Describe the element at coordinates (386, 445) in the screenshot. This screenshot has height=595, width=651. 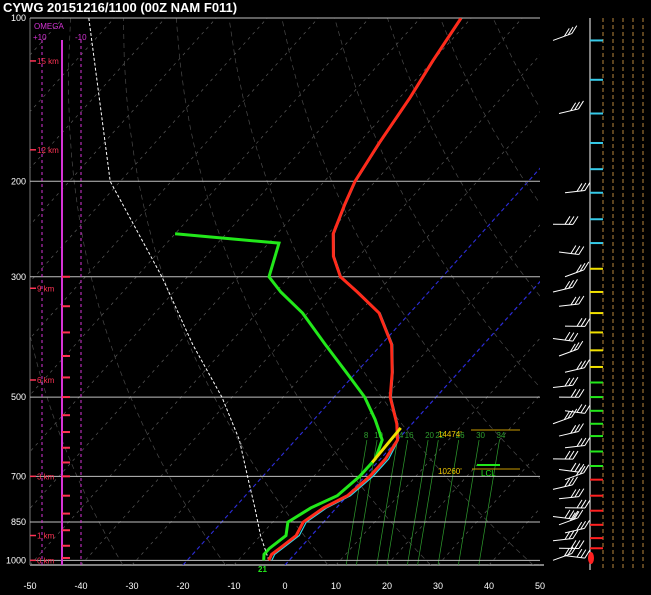
I see `warm-layer-highlight` at that location.